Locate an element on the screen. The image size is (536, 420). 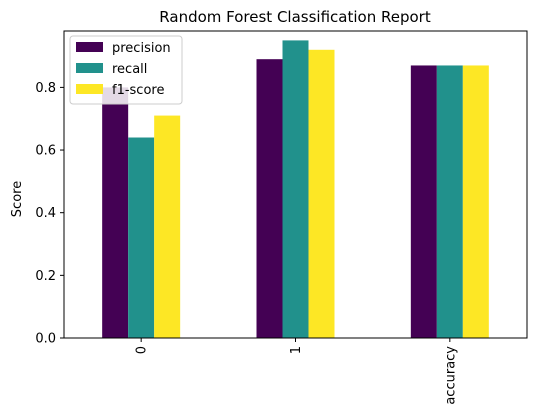
y-tick-label: 0.2 is located at coordinates (45, 276).